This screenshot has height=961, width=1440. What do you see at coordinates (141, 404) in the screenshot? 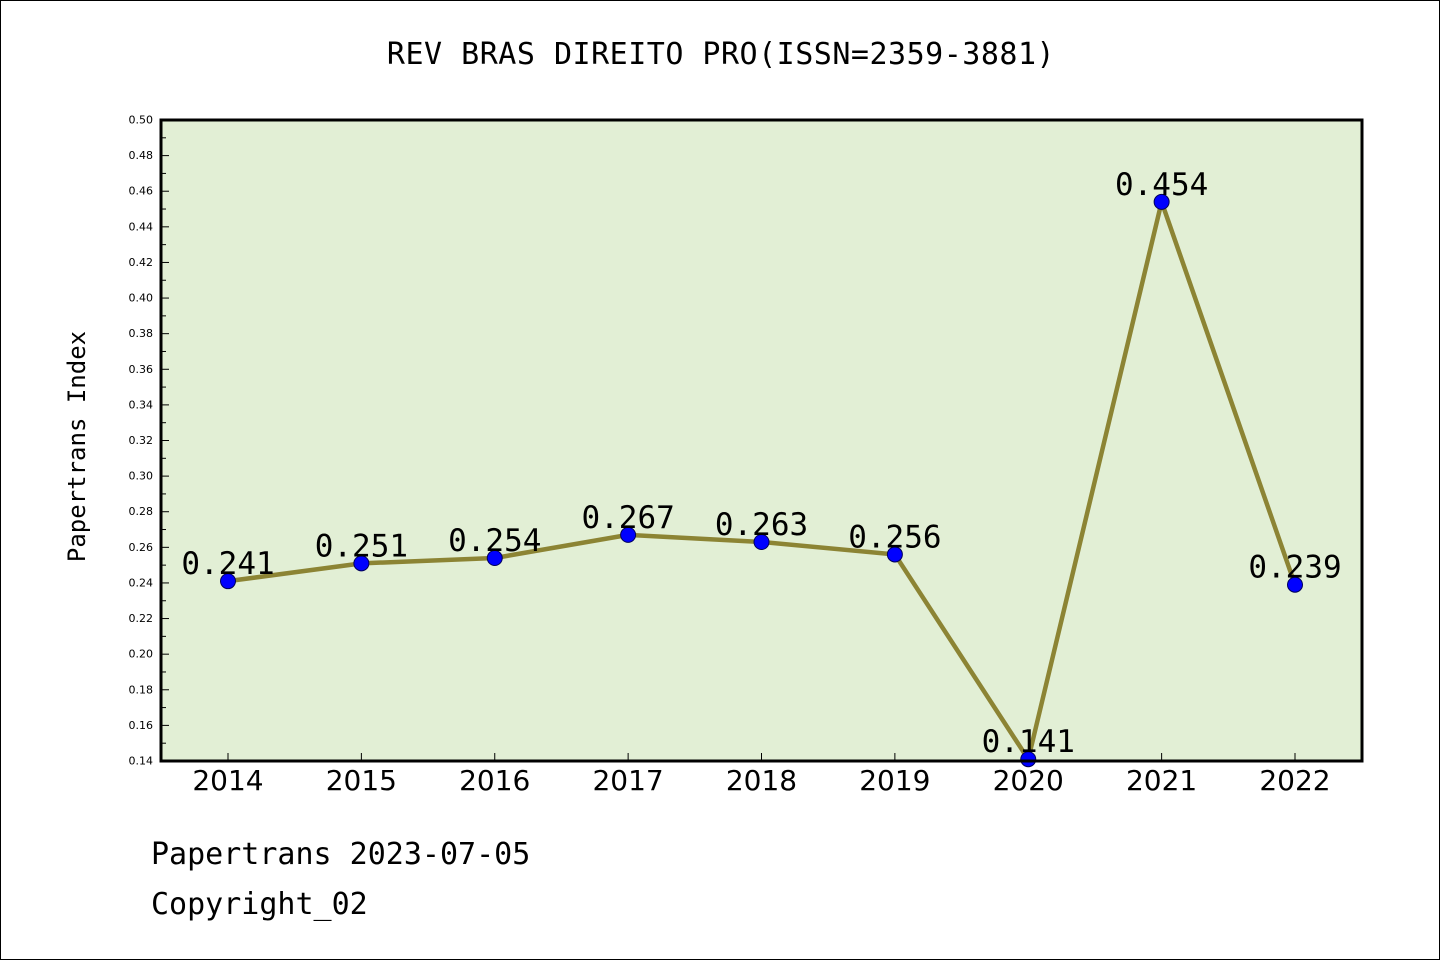
I see `y-tick-label: 0.34` at bounding box center [141, 404].